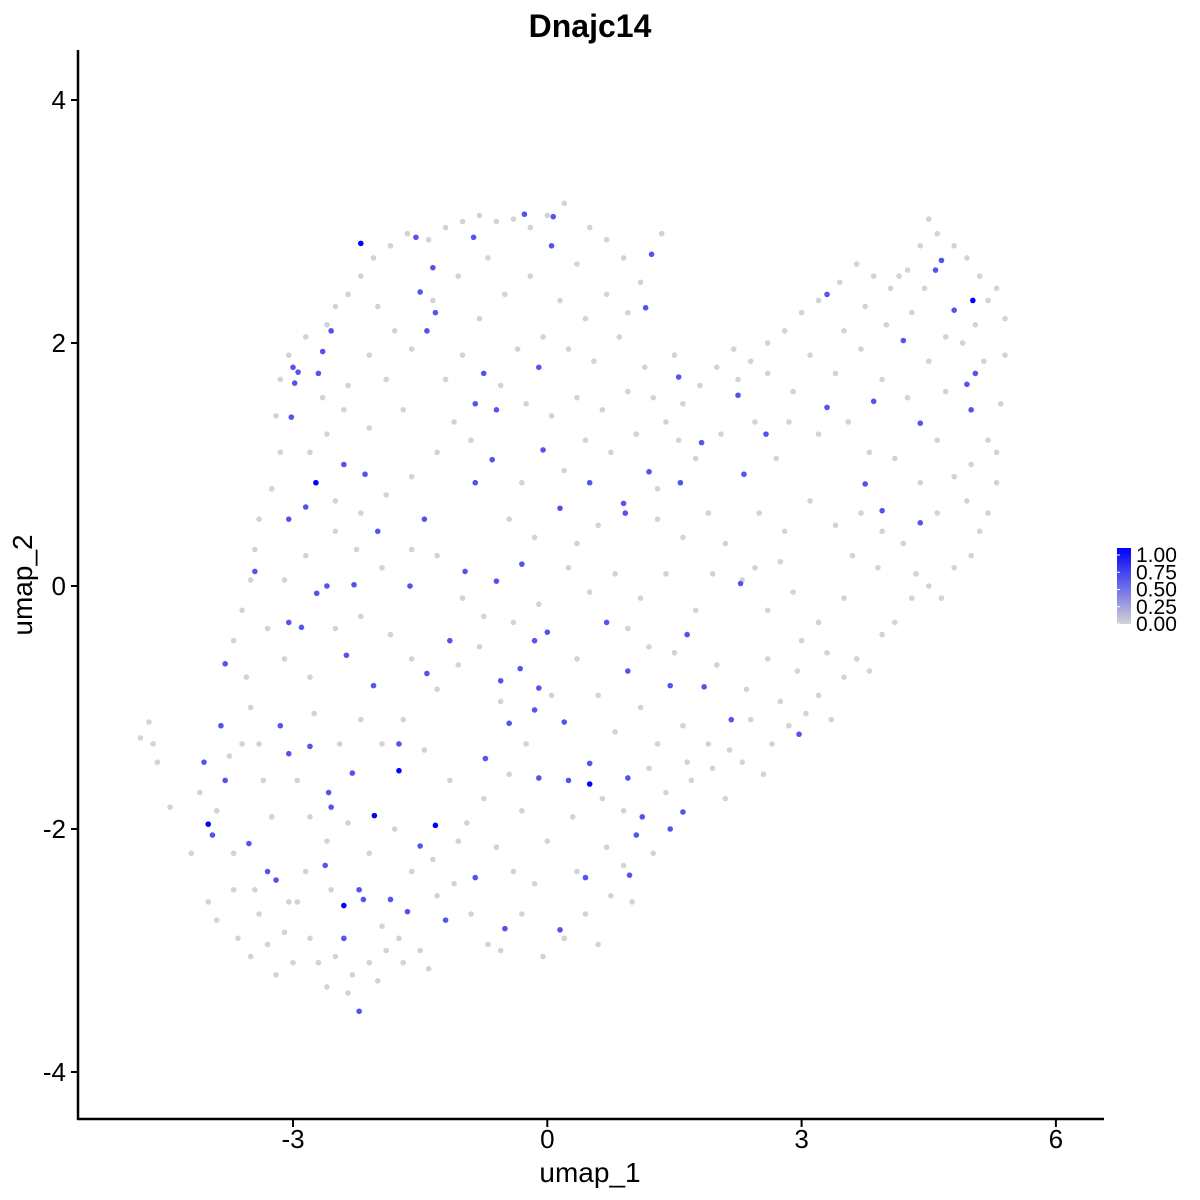 The width and height of the screenshot is (1200, 1200). I want to click on colorbar-label: 0.00, so click(1156, 624).